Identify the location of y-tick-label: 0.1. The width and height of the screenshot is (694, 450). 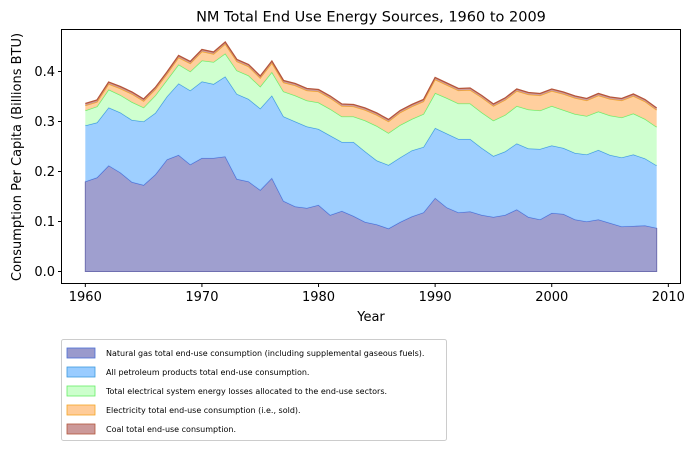
(44, 222).